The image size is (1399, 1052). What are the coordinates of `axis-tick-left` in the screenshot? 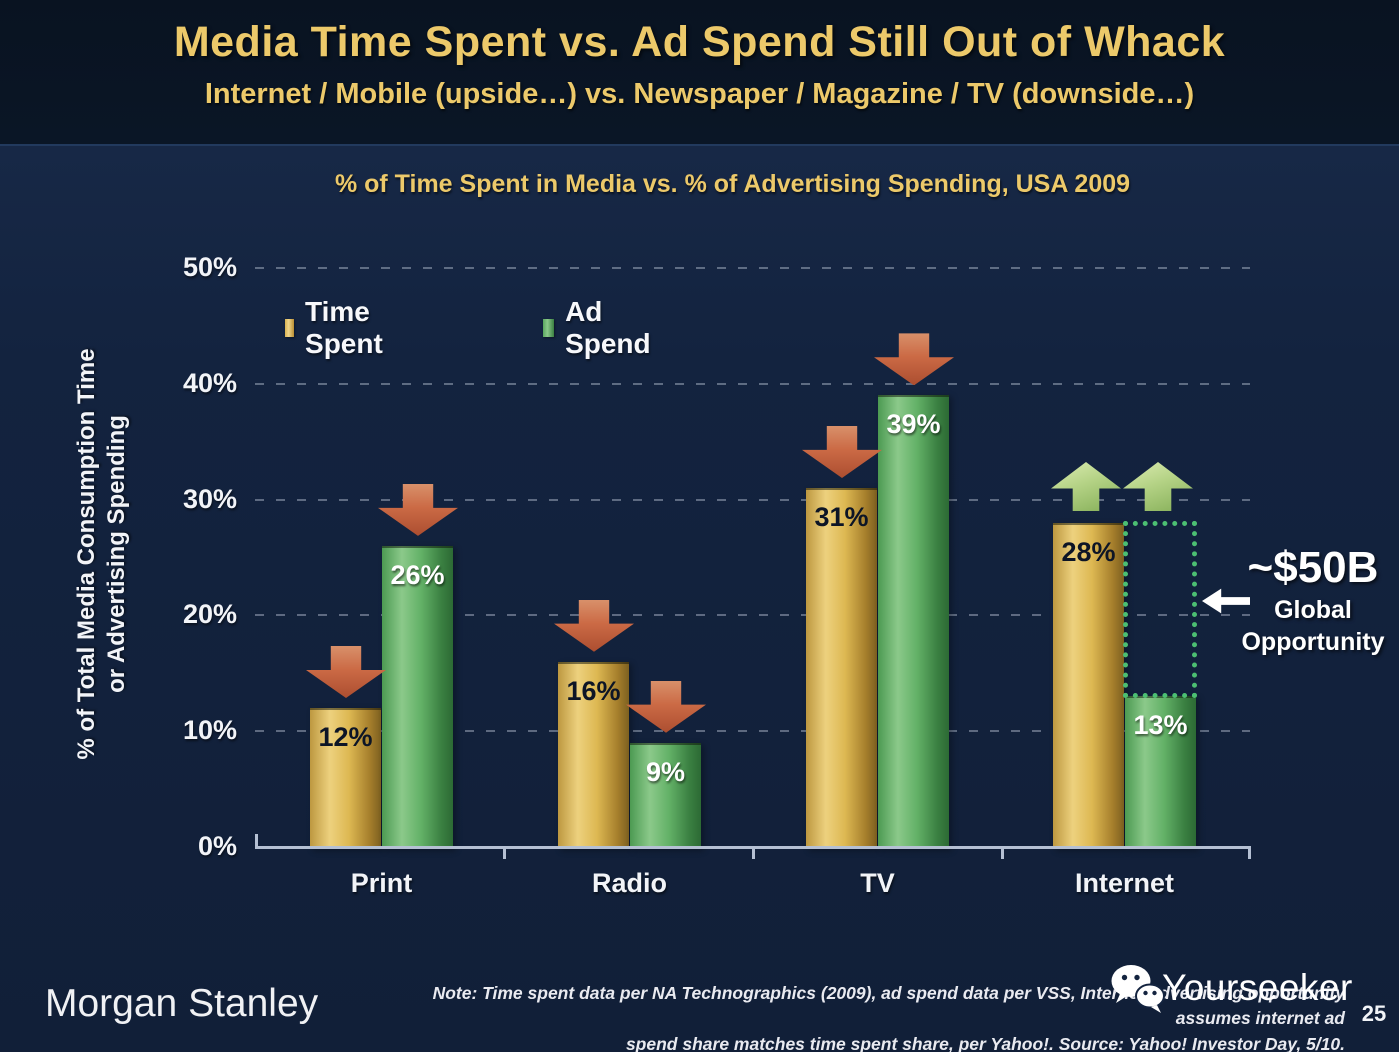 It's located at (256, 840).